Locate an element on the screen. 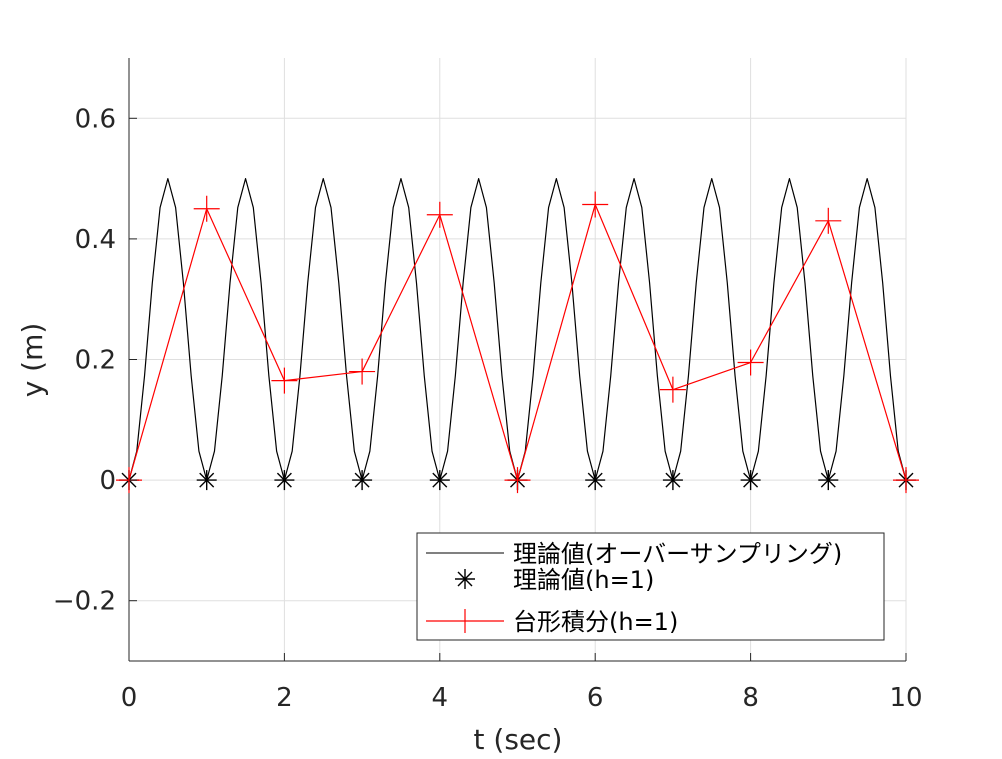  x-axis-label: t (sec) is located at coordinates (518, 739).